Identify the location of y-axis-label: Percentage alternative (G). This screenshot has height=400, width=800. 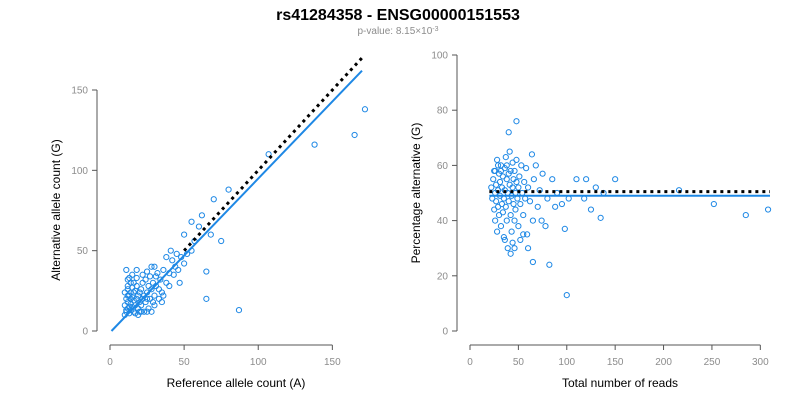
(416, 193).